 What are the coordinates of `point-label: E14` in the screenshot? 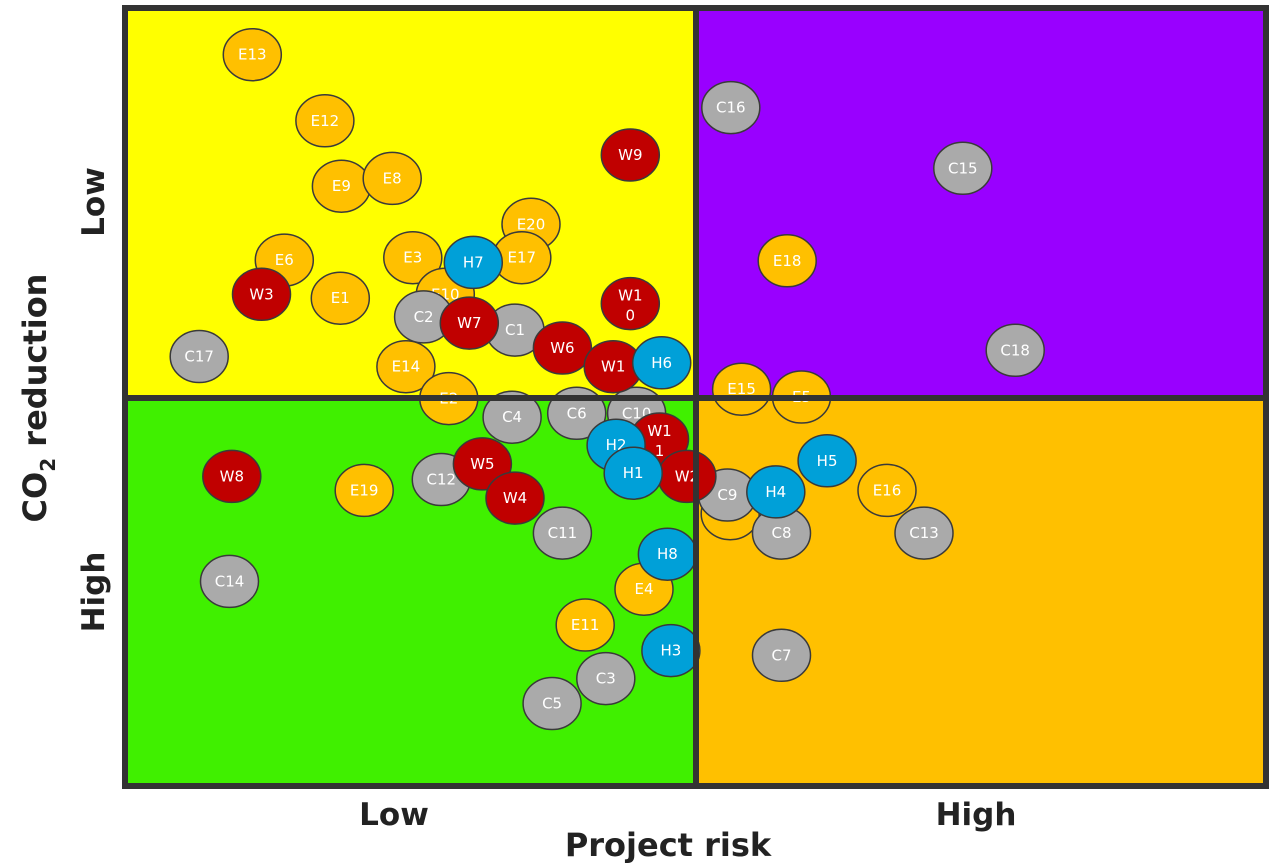 It's located at (406, 367).